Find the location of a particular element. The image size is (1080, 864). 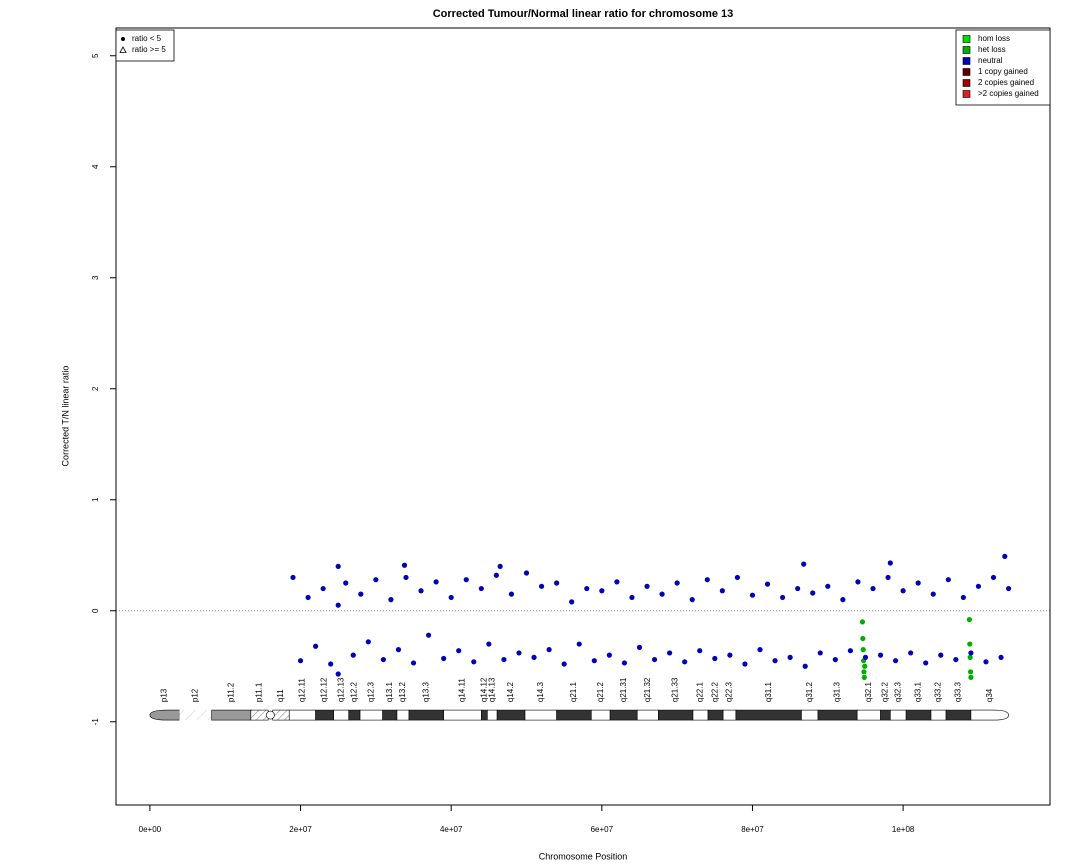

x-tick-label: 0e+00 is located at coordinates (150, 829).